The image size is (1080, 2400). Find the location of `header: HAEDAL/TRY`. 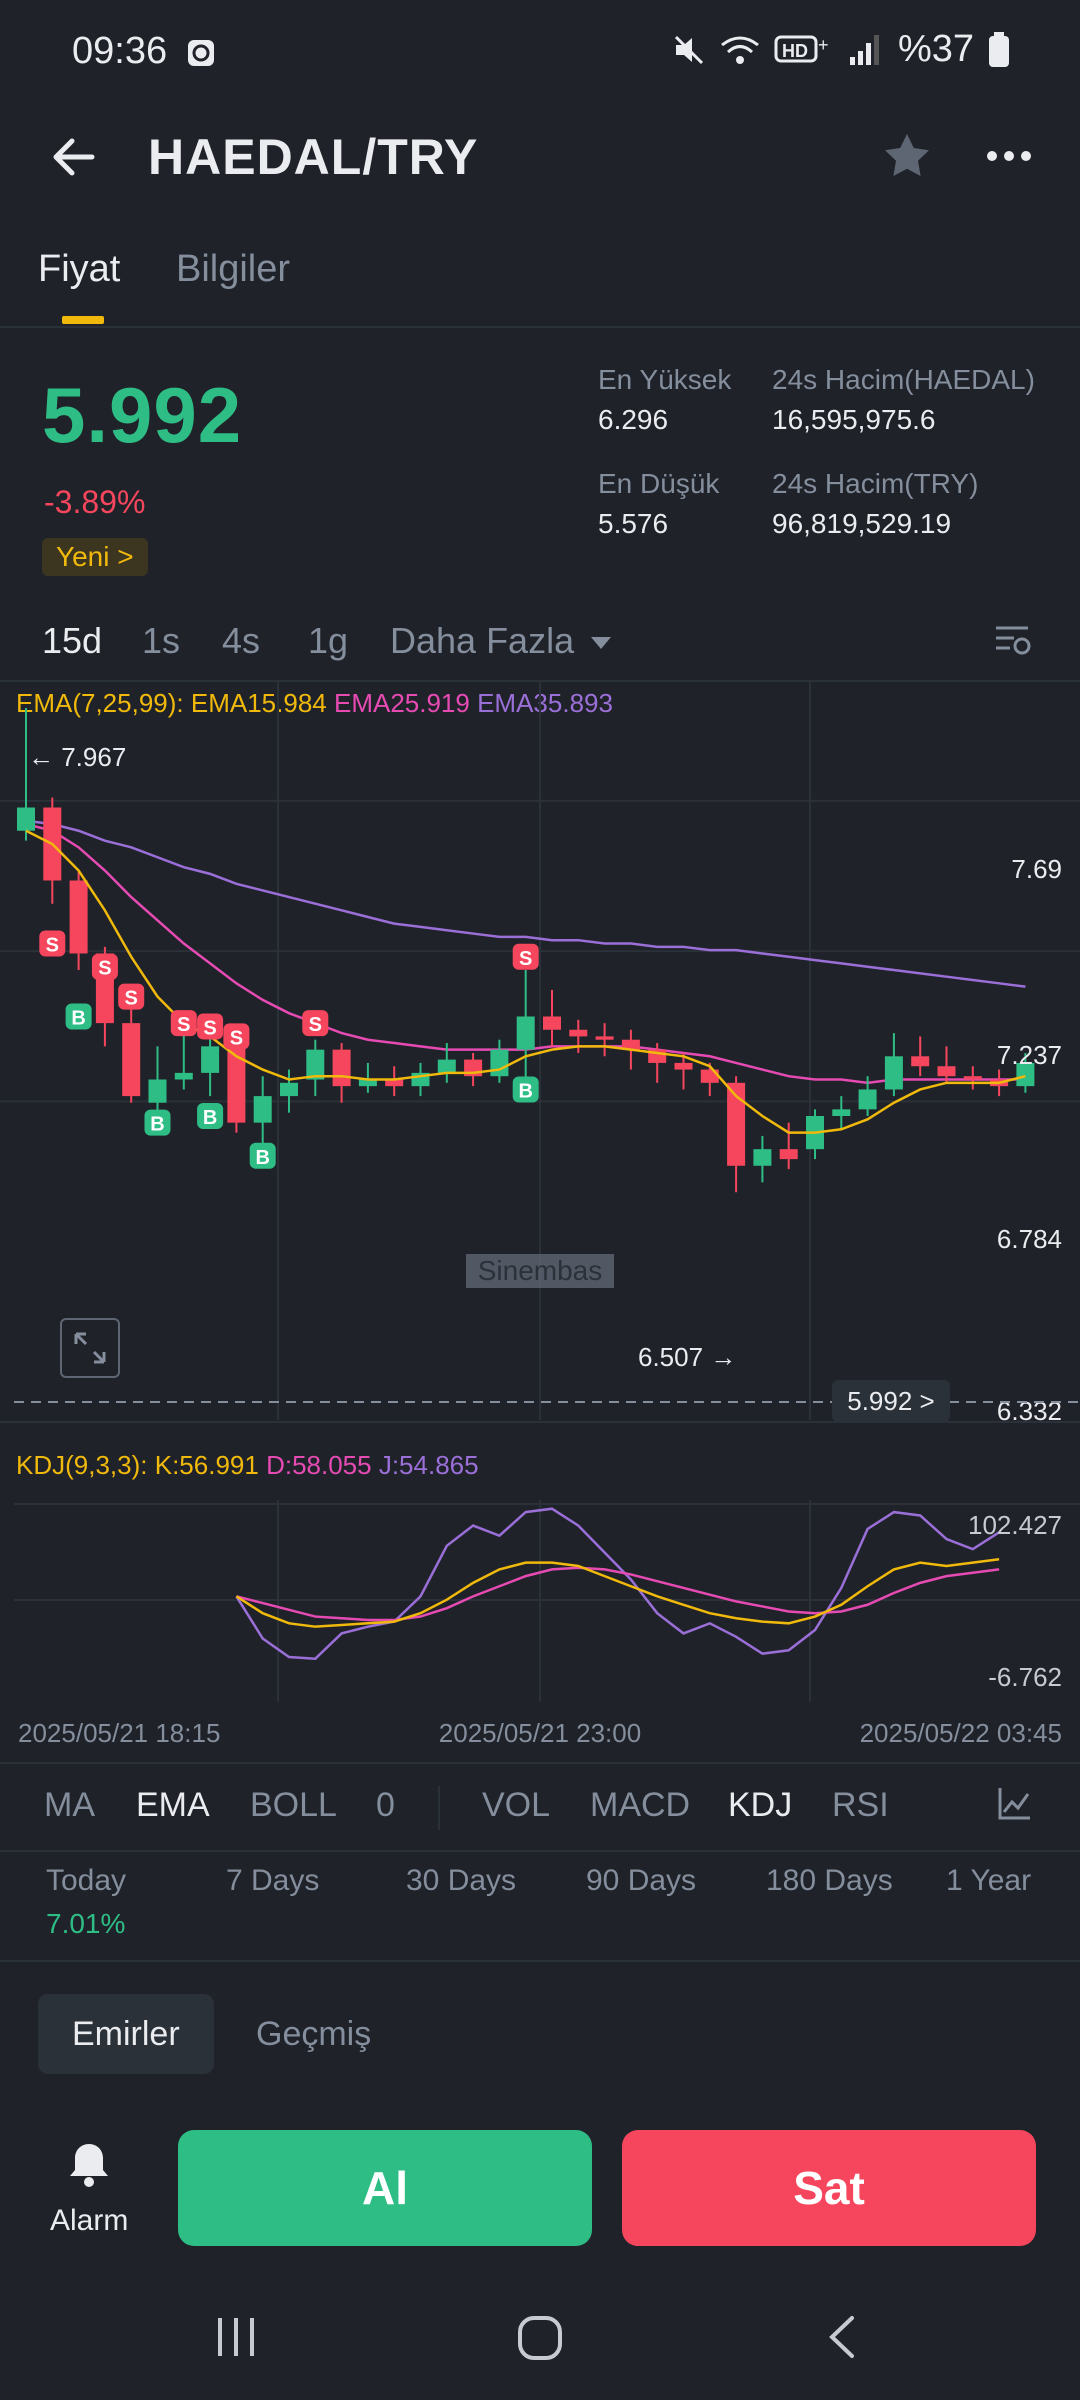

header: HAEDAL/TRY is located at coordinates (540, 160).